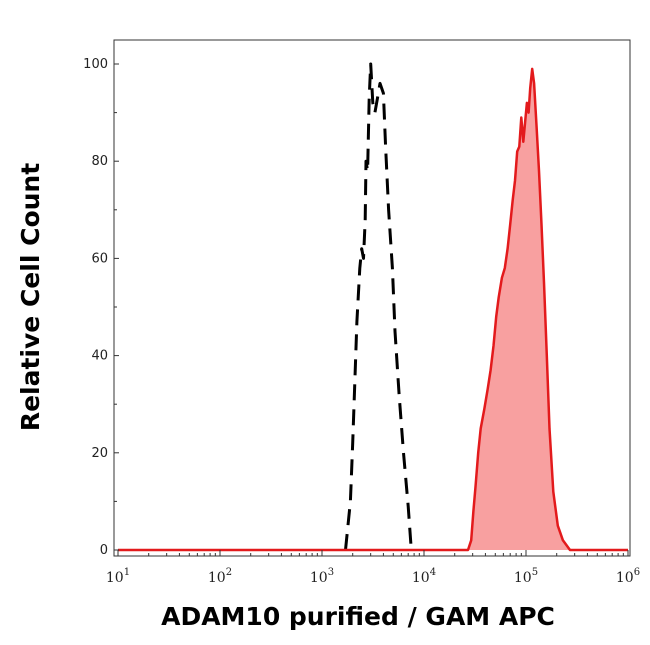 This screenshot has height=645, width=650. What do you see at coordinates (637, 572) in the screenshot?
I see `x-tick-exponent: 6` at bounding box center [637, 572].